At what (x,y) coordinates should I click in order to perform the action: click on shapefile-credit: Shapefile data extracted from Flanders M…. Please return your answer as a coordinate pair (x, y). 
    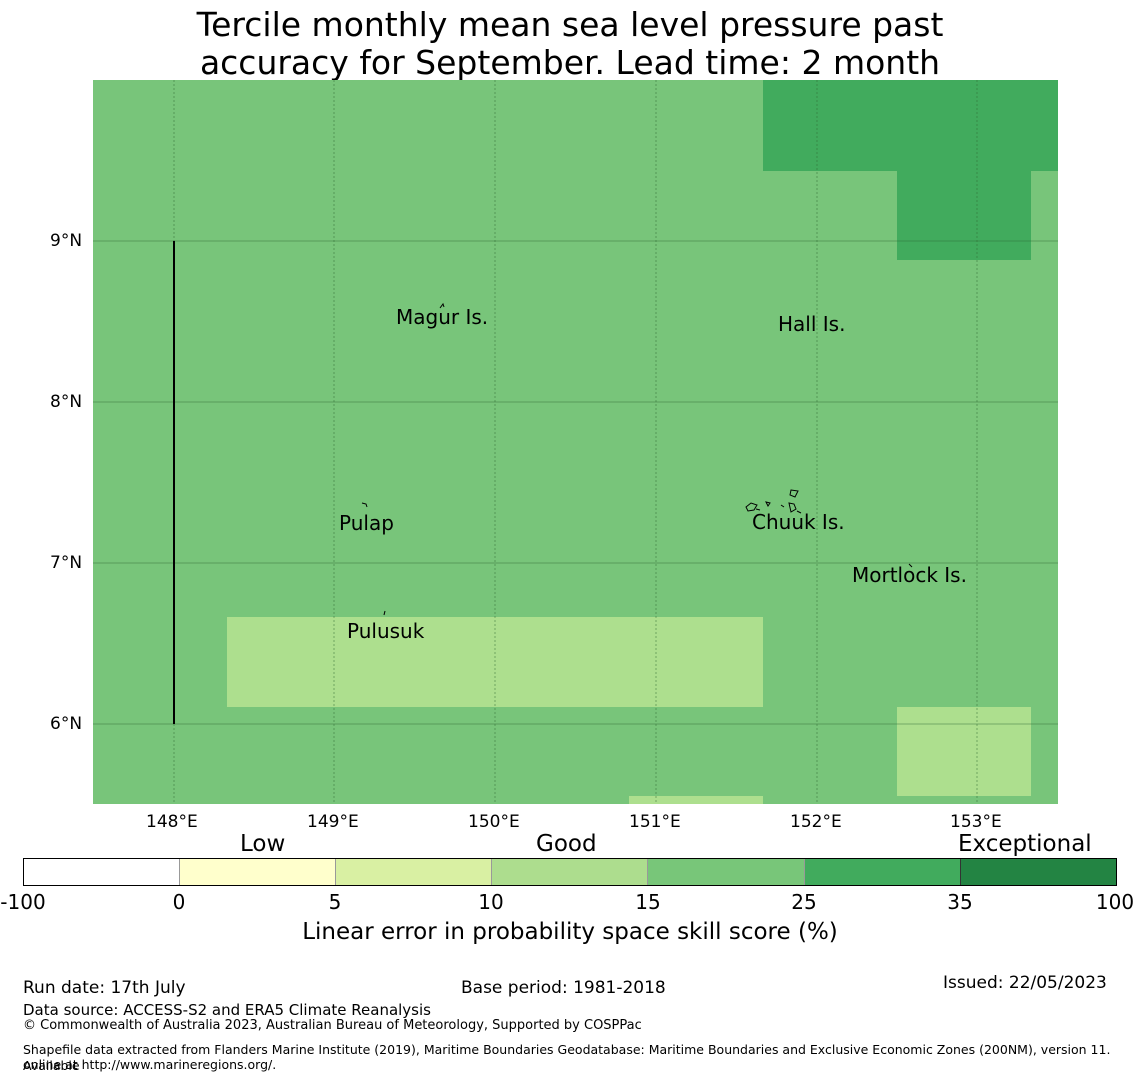
    Looking at the image, I should click on (567, 1057).